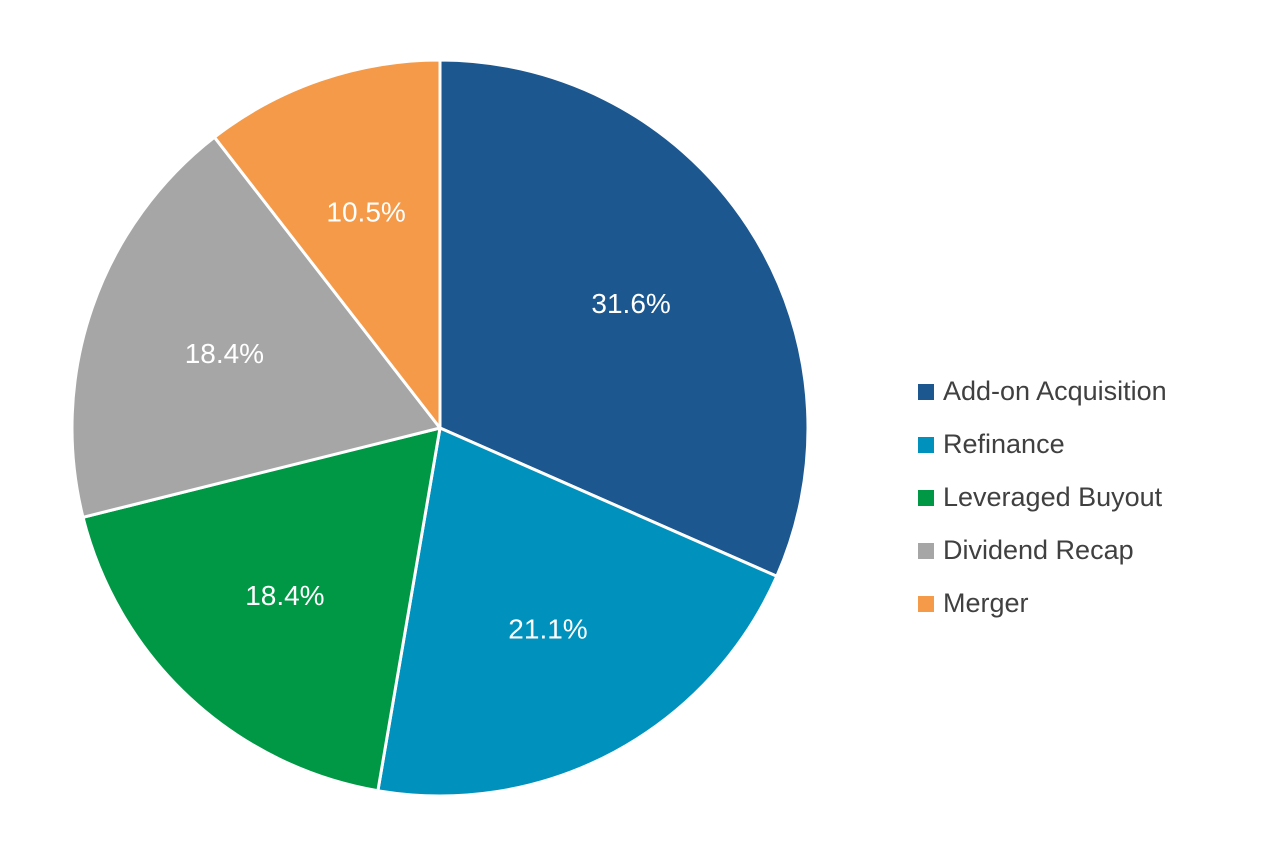 This screenshot has height=854, width=1287. Describe the element at coordinates (577, 612) in the screenshot. I see `pie-slice-refinance` at that location.